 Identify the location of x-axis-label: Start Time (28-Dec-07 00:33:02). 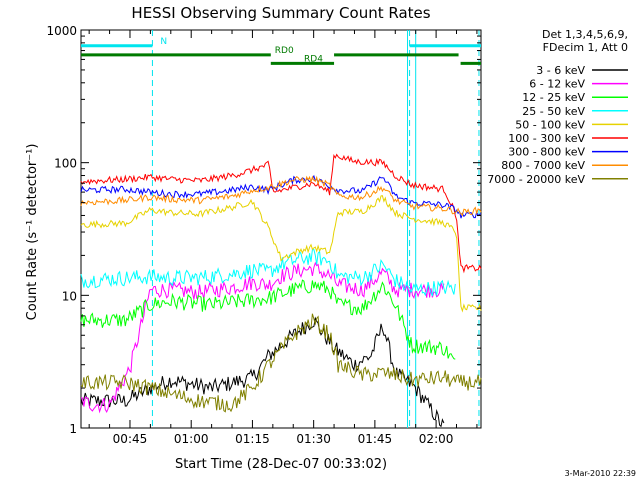
(281, 464).